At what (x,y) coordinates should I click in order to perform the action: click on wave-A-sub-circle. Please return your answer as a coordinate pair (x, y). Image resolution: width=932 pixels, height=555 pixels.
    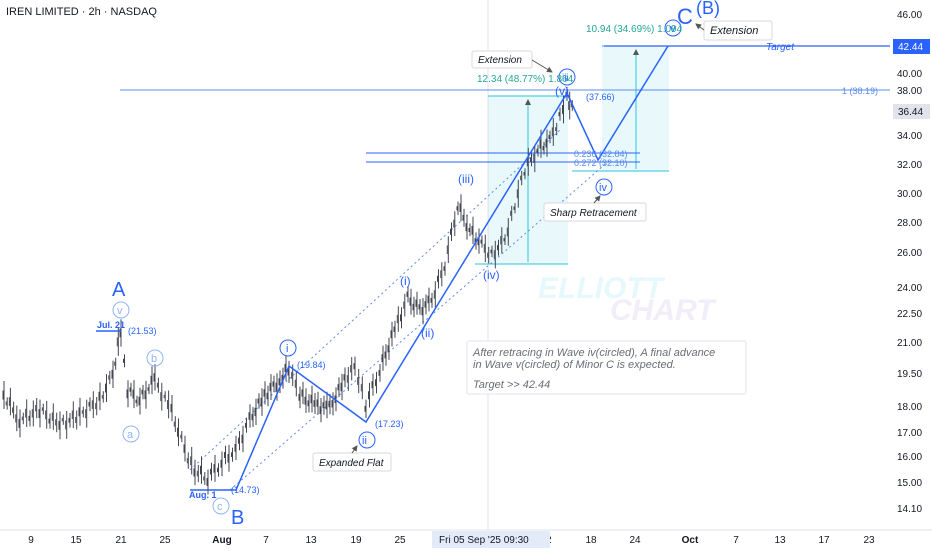
    Looking at the image, I should click on (121, 310).